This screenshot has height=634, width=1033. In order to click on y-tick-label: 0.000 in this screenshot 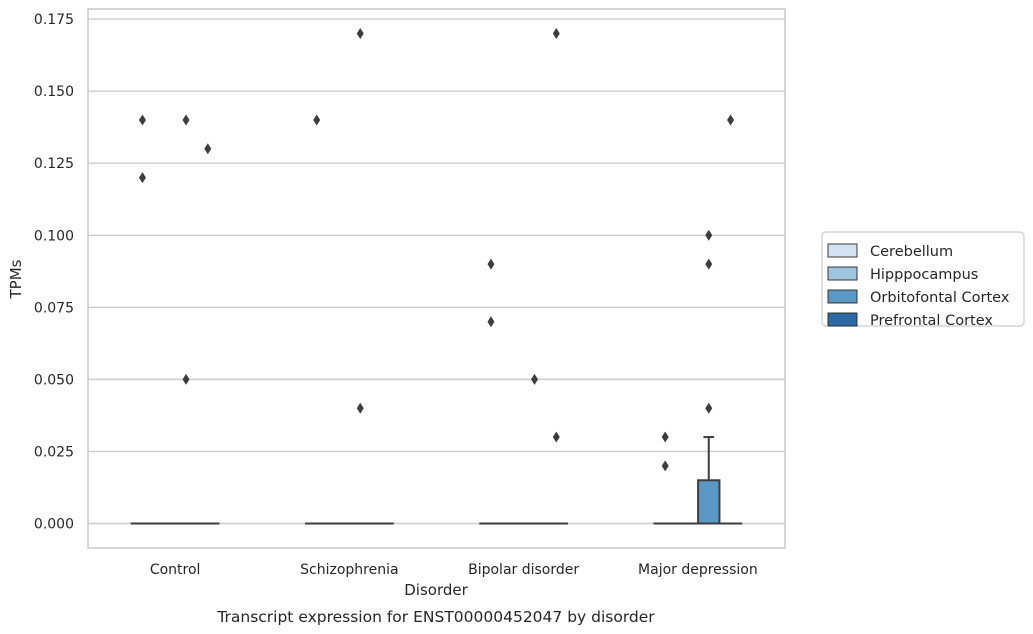, I will do `click(54, 525)`.